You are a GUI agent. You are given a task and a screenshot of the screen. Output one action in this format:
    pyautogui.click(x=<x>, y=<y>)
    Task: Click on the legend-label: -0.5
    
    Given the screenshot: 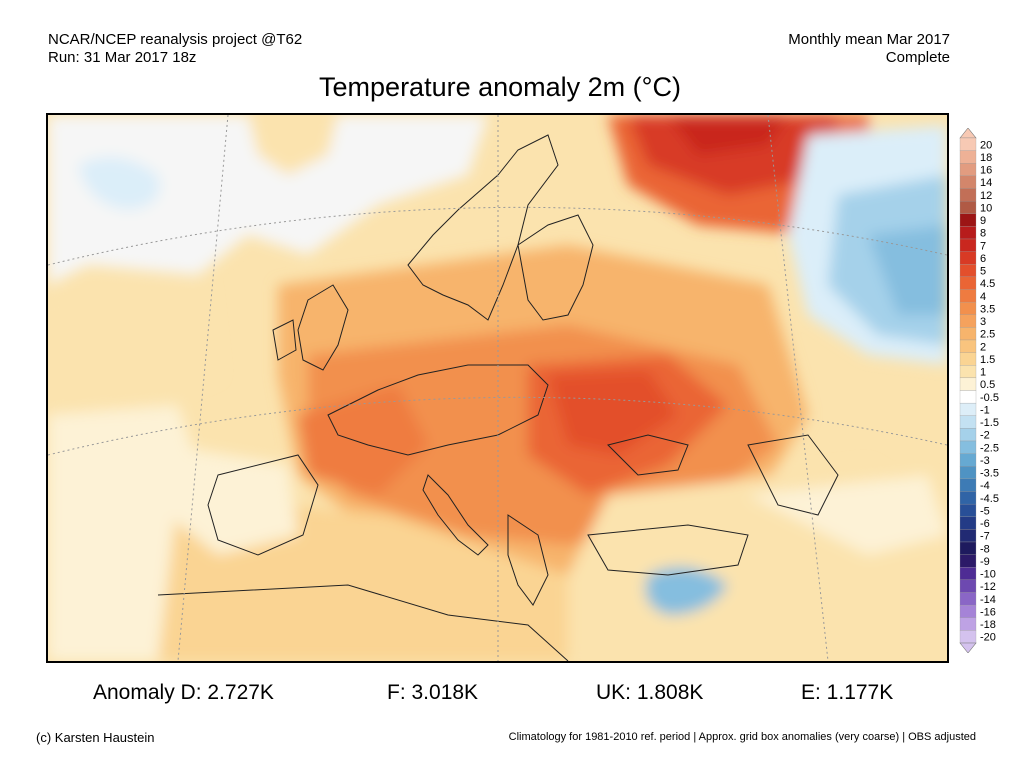 What is the action you would take?
    pyautogui.click(x=989, y=398)
    